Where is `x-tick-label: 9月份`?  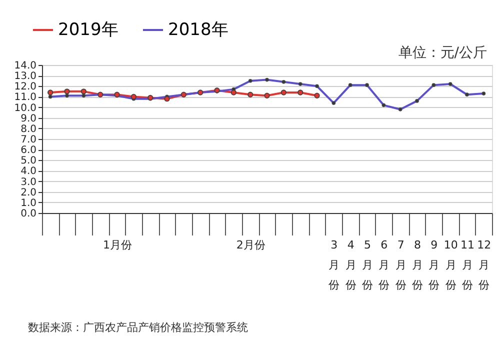 x-tick-label: 9月份 is located at coordinates (434, 265).